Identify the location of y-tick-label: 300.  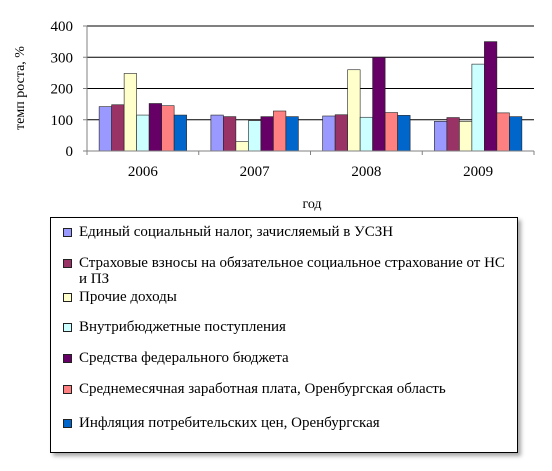
(62, 58).